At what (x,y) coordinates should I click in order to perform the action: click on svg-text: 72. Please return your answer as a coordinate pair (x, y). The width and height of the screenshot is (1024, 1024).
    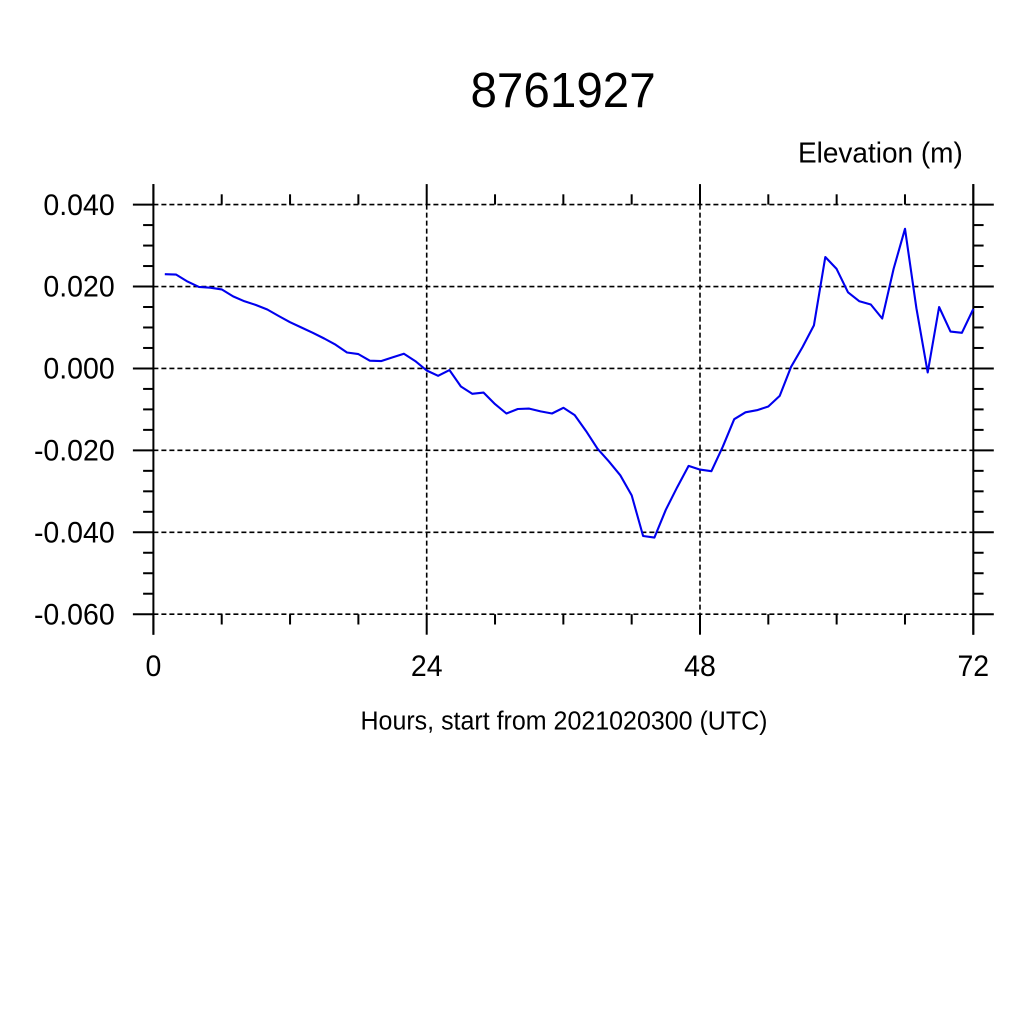
    Looking at the image, I should click on (973, 666).